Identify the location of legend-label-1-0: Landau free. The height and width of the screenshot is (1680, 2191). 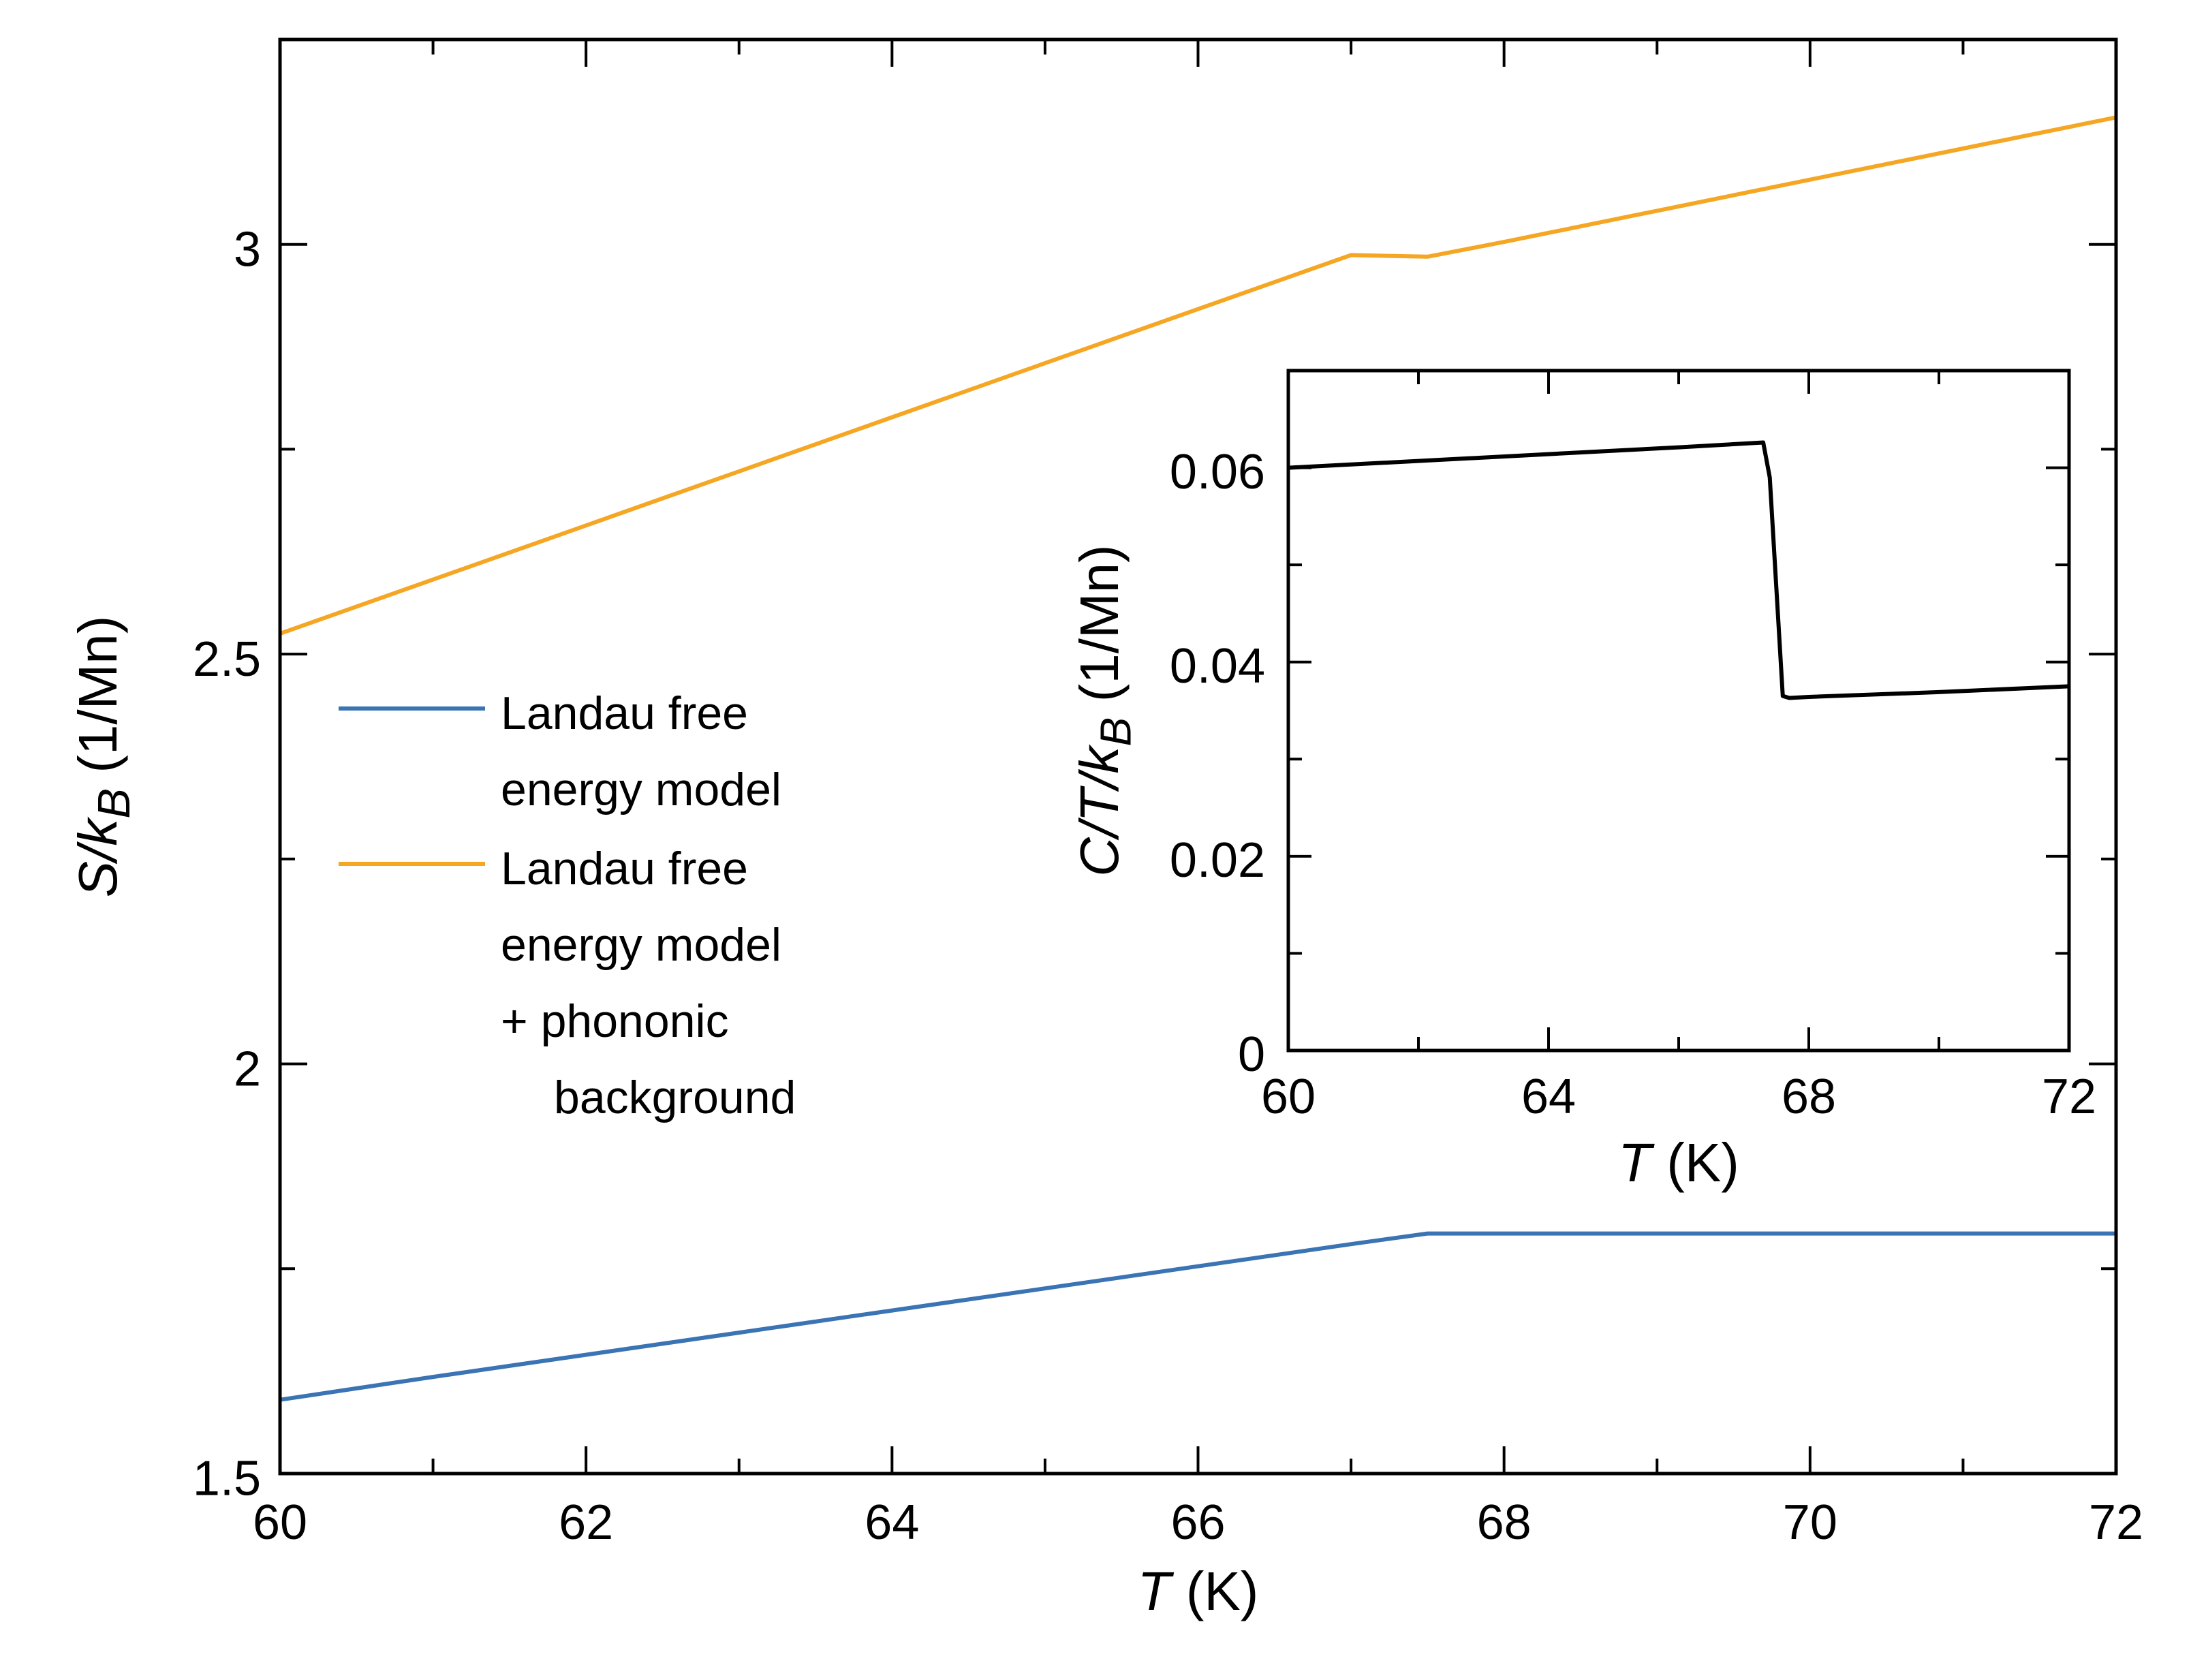
(624, 869).